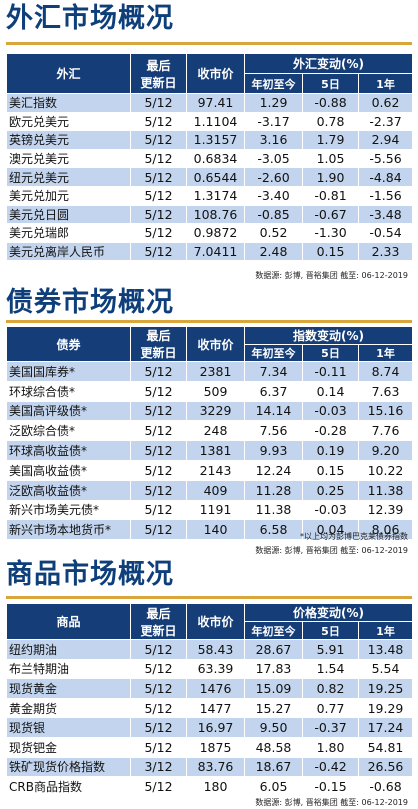 Image resolution: width=418 pixels, height=809 pixels. I want to click on cell-ytd: 6.05, so click(273, 786).